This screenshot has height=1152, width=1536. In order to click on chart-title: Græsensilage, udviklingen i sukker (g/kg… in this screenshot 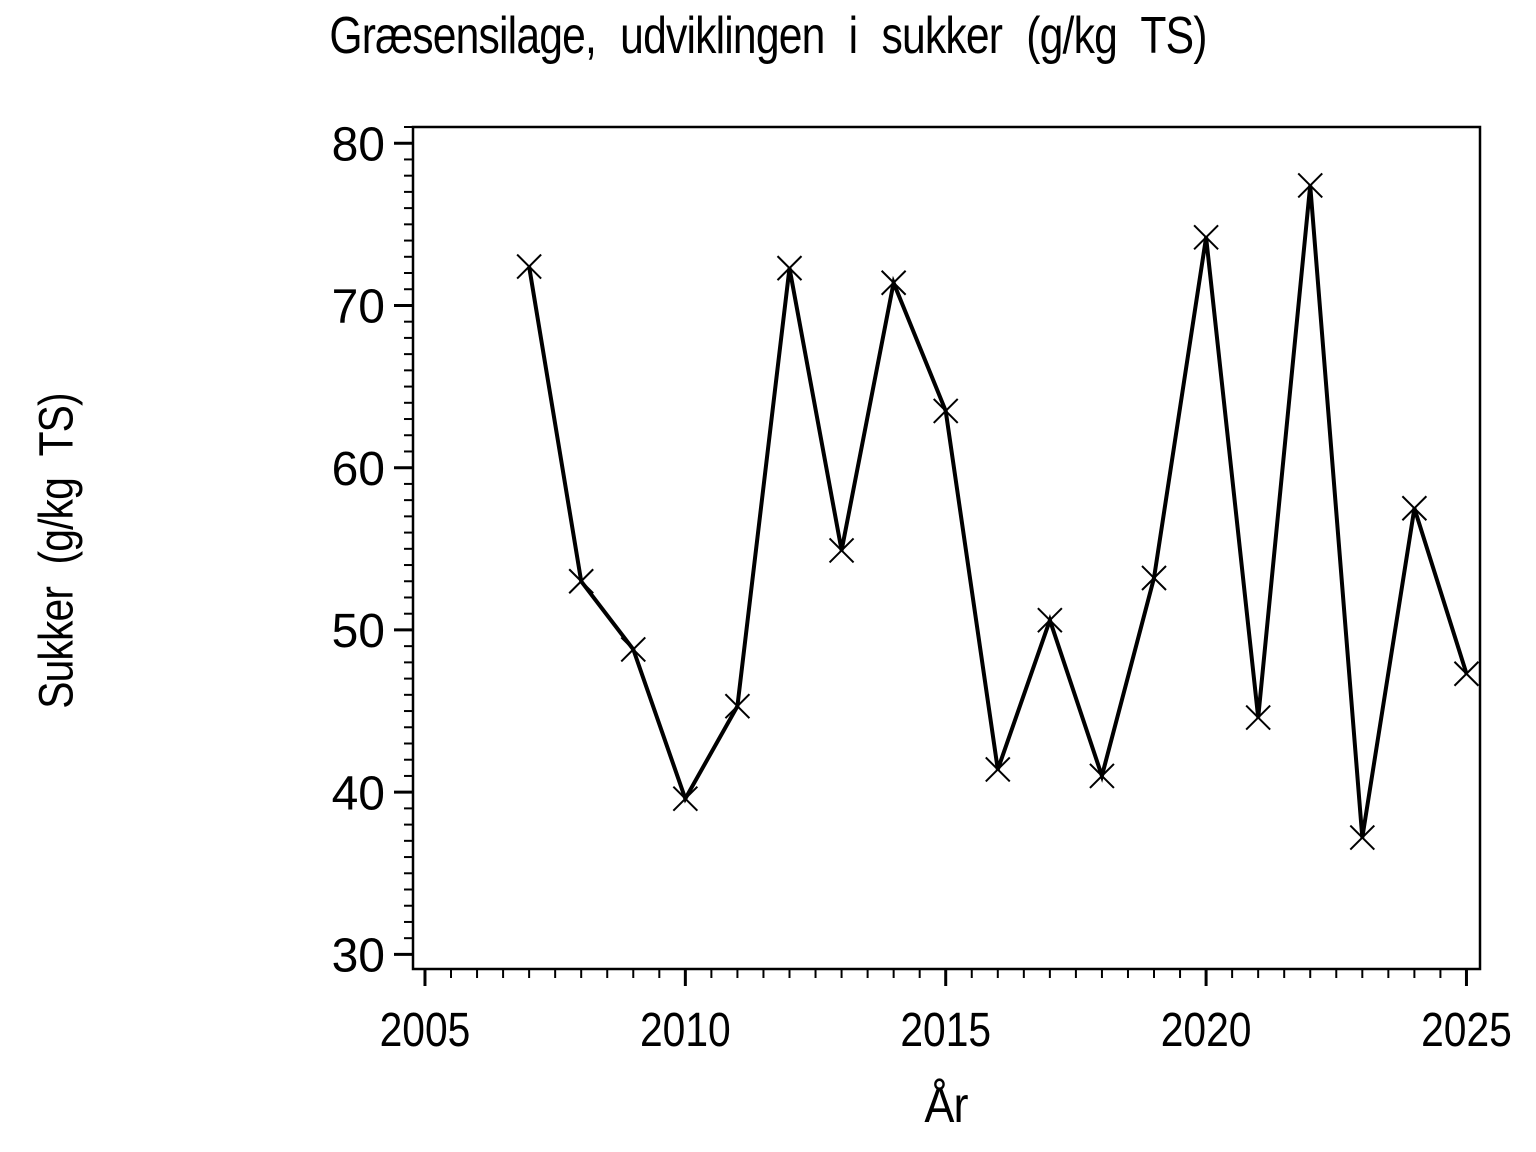, I will do `click(768, 36)`.